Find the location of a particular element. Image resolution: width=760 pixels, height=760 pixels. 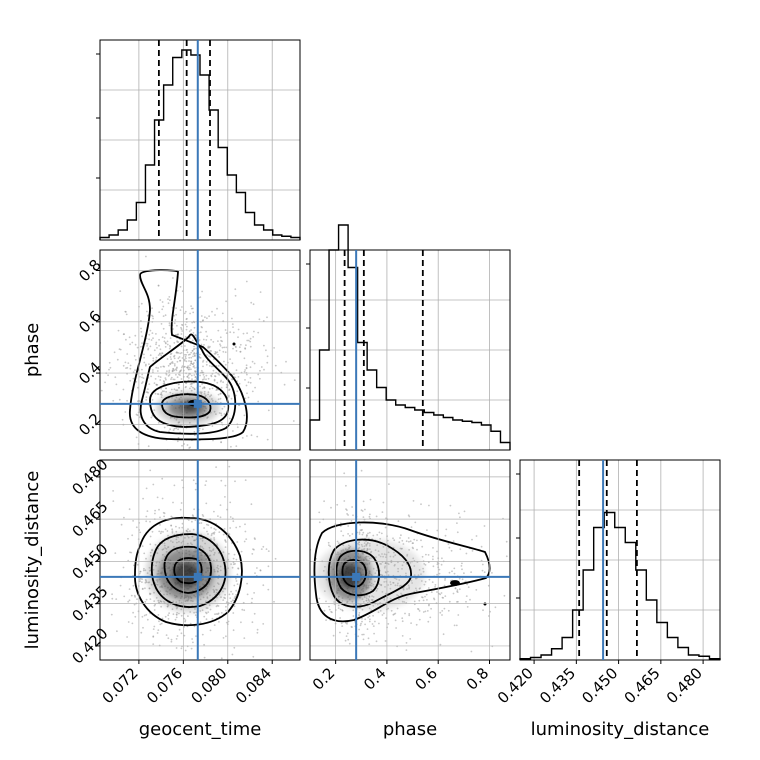

truth-marker is located at coordinates (197, 576).